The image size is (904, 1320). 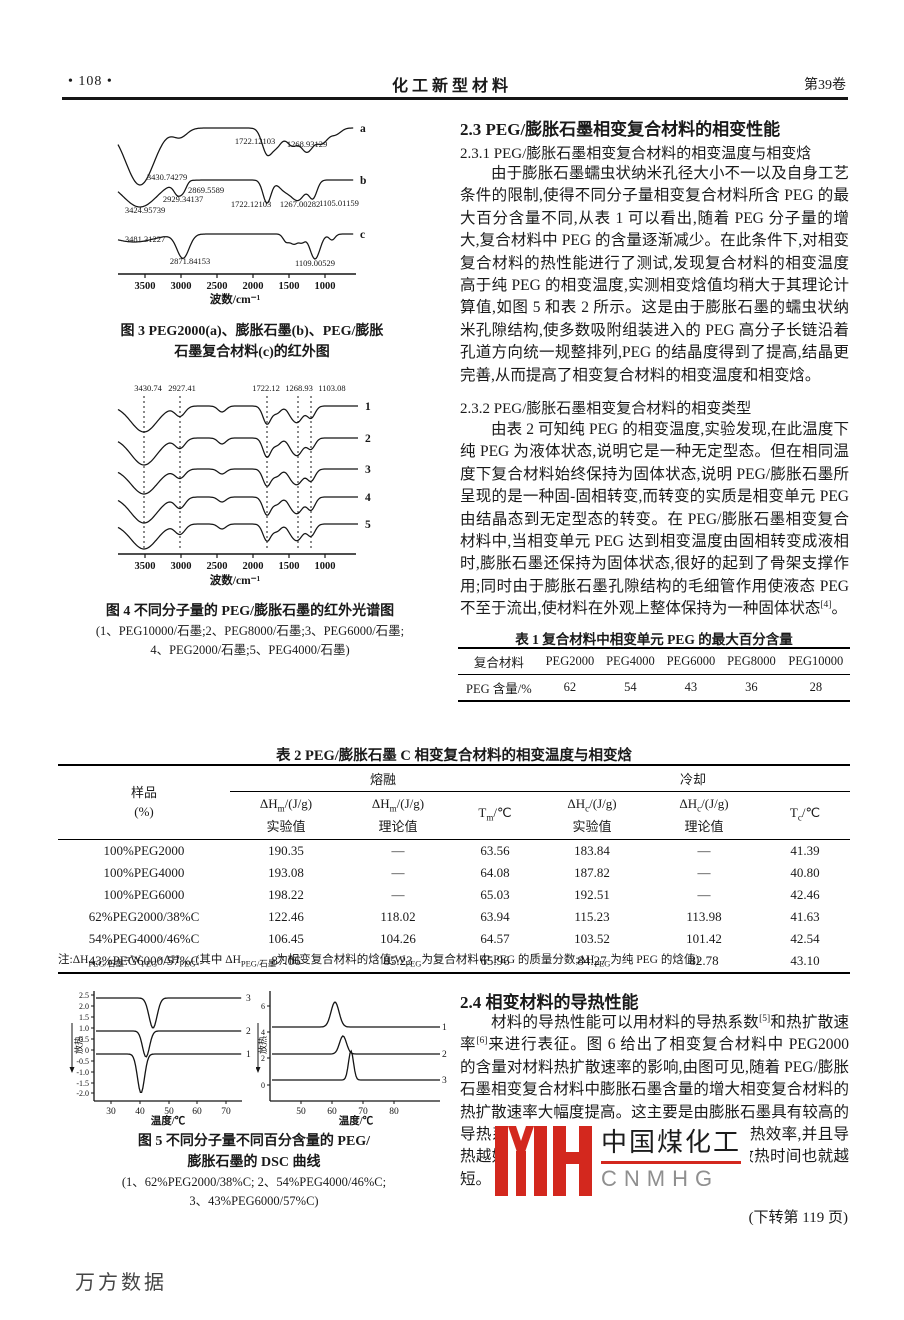 What do you see at coordinates (398, 916) in the screenshot?
I see `table-cell: 118.02` at bounding box center [398, 916].